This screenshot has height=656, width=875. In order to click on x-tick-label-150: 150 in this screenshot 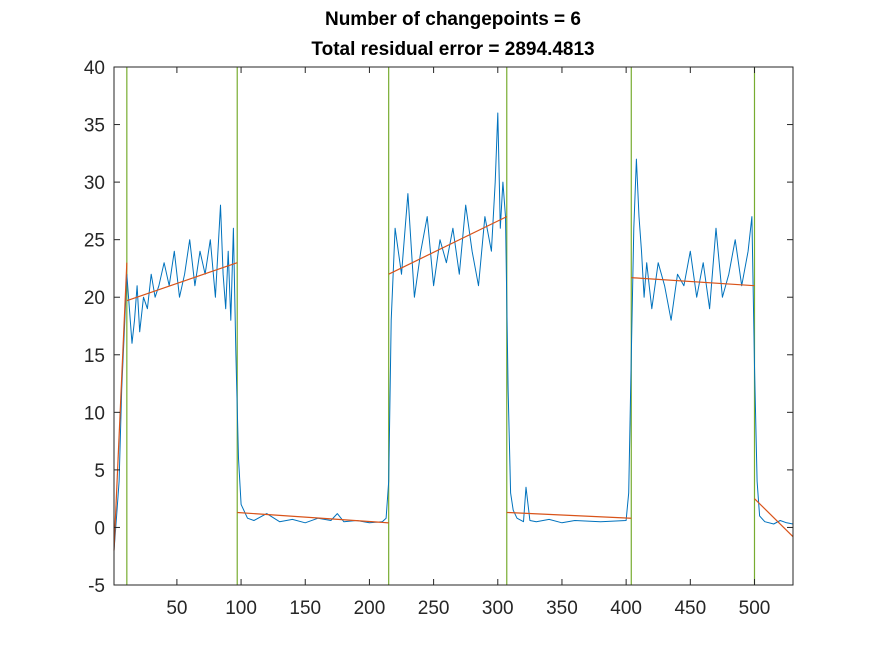, I will do `click(305, 608)`.